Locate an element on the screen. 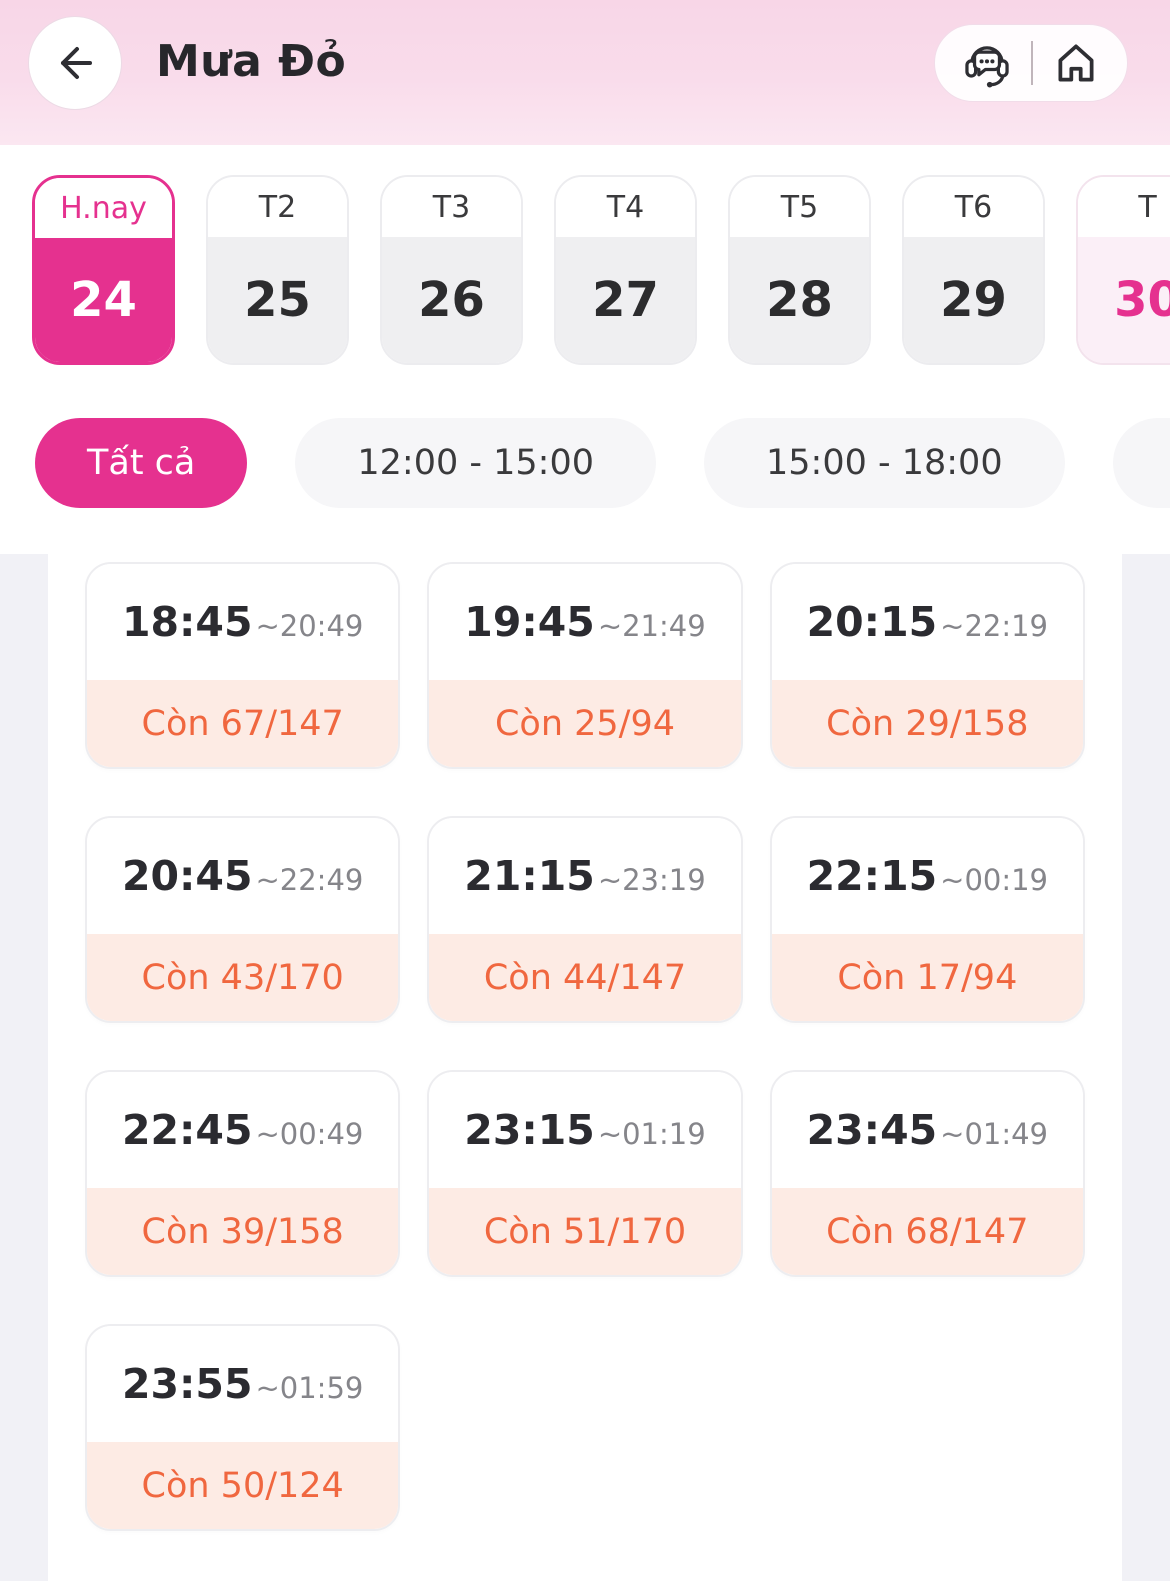  date-tile: H.nay 24 is located at coordinates (103, 270).